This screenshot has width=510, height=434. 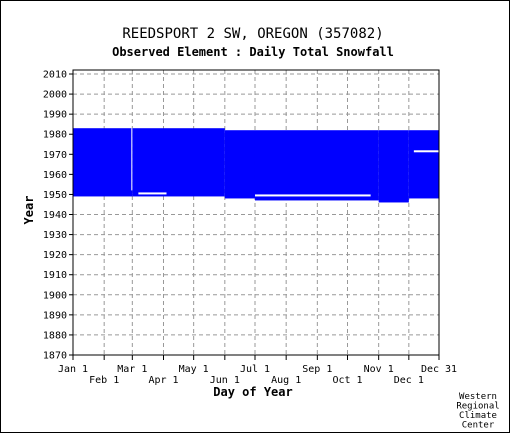 I want to click on x-tick-label: Jan 1, so click(x=73, y=369).